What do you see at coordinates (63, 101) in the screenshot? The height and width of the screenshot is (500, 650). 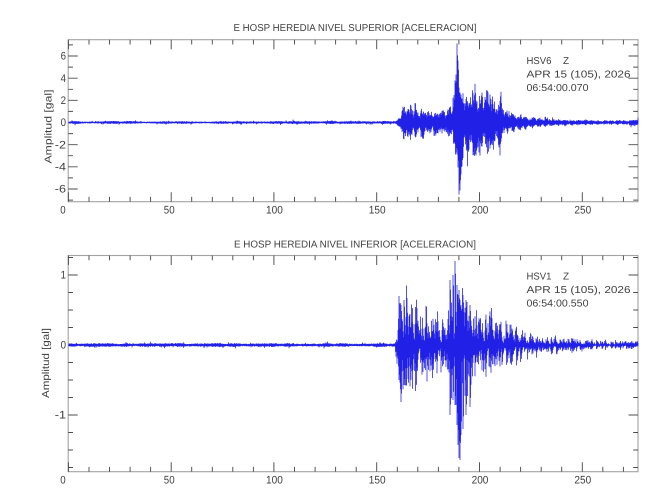 I see `svg-text: 2` at bounding box center [63, 101].